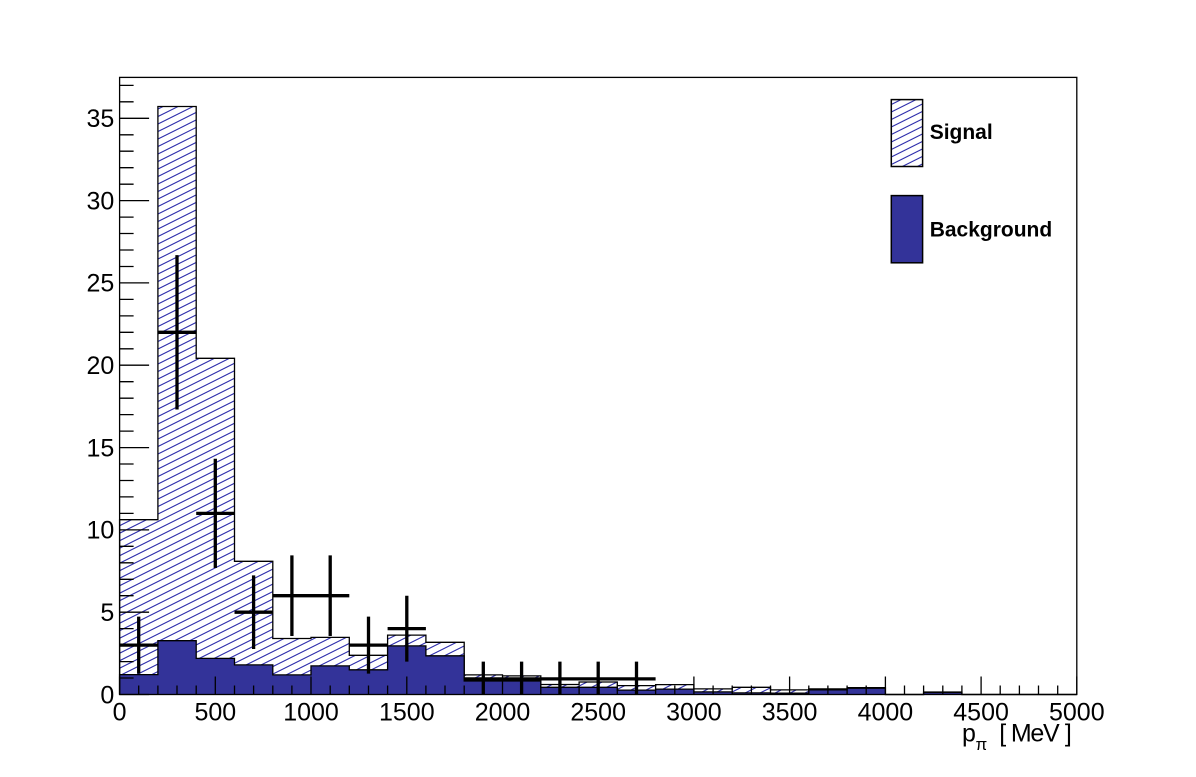 Image resolution: width=1196 pixels, height=777 pixels. Describe the element at coordinates (991, 229) in the screenshot. I see `svg-text: Background` at that location.